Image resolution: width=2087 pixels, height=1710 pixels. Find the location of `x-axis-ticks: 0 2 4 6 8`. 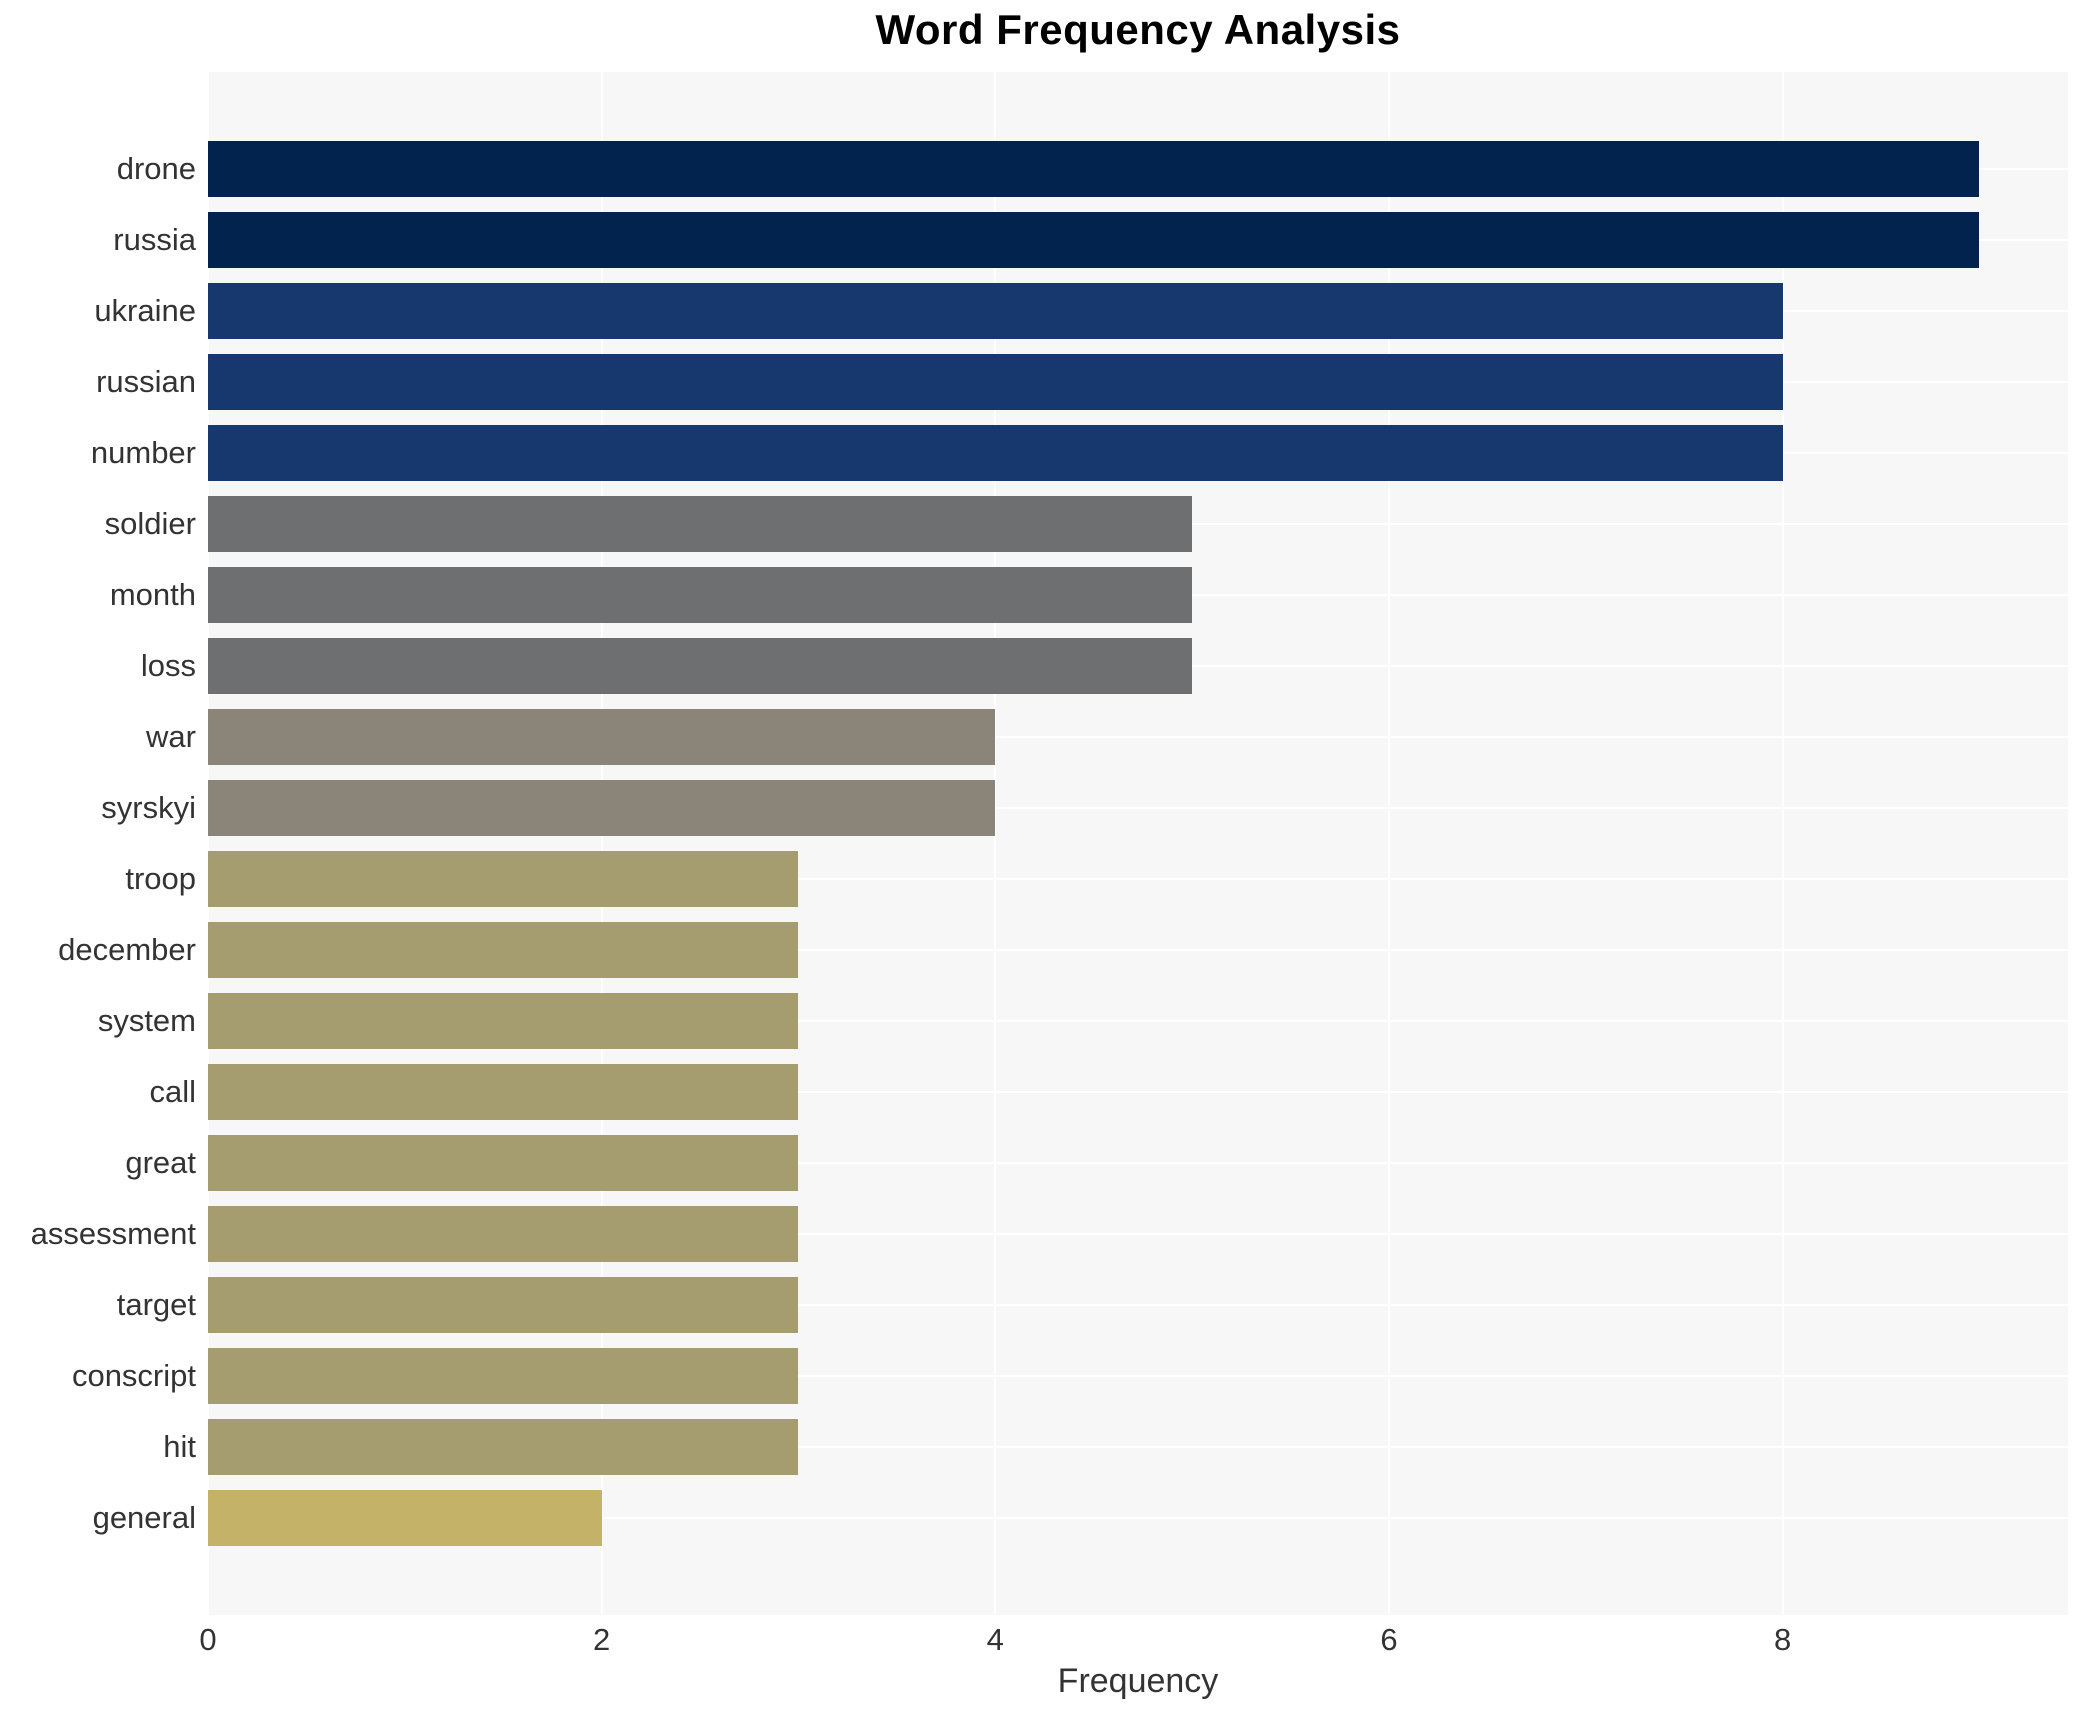

x-axis-ticks: 0 2 4 6 8 is located at coordinates (1133, 1642).